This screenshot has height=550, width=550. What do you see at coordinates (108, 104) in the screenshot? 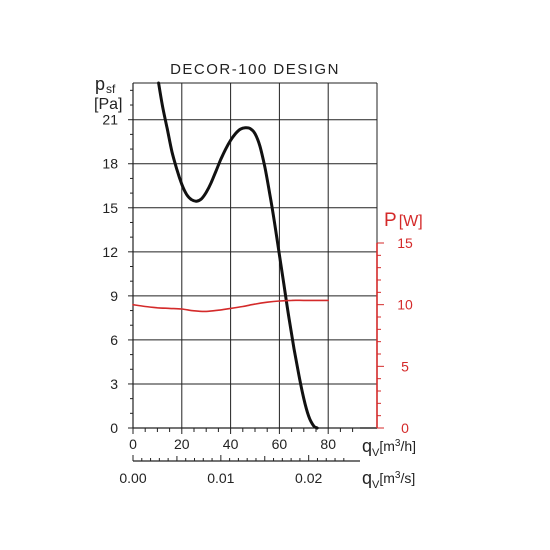
I see `left-axis-unit: [Pa]` at bounding box center [108, 104].